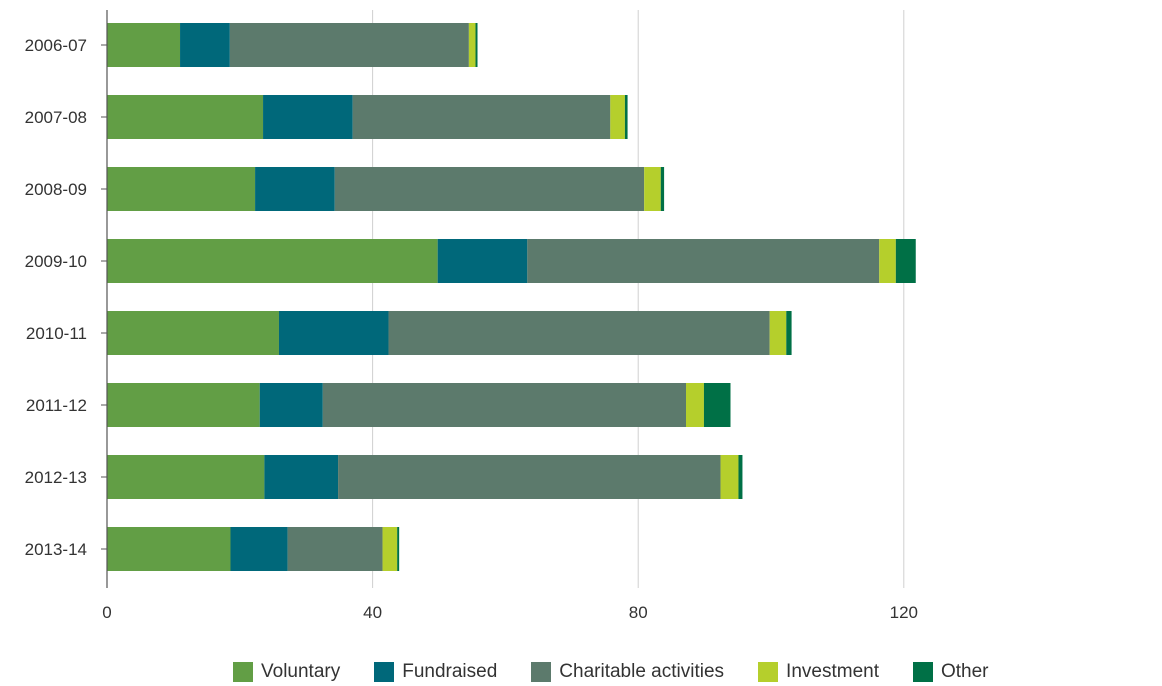  What do you see at coordinates (56, 333) in the screenshot?
I see `y-tick-label: 2010-11` at bounding box center [56, 333].